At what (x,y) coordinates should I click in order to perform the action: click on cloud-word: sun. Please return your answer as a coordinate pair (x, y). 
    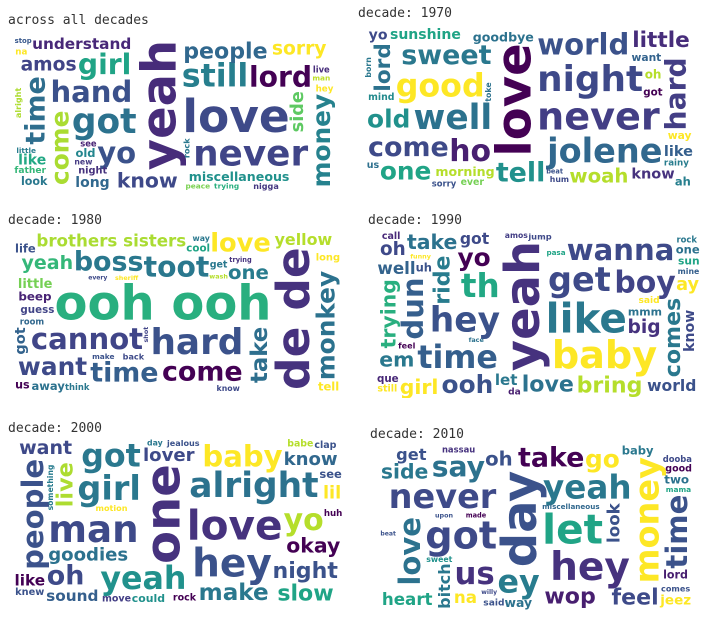
    Looking at the image, I should click on (689, 260).